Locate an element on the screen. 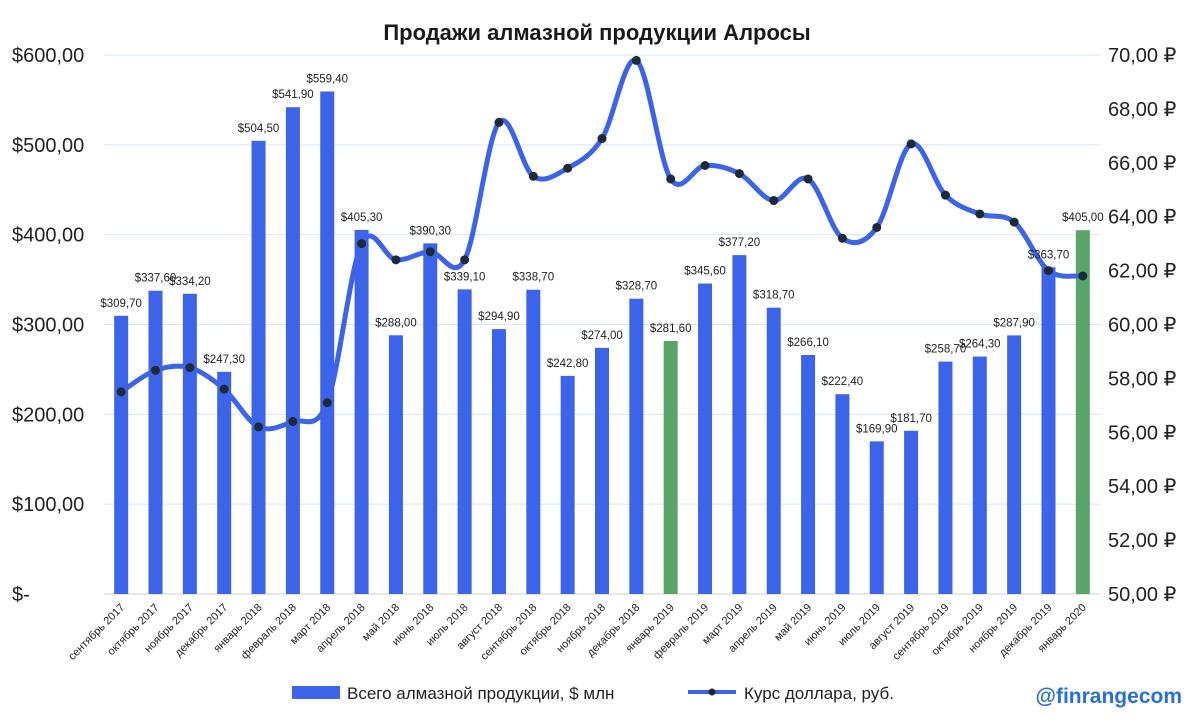 This screenshot has height=724, width=1200. bar-data-label: $181,70 is located at coordinates (911, 419).